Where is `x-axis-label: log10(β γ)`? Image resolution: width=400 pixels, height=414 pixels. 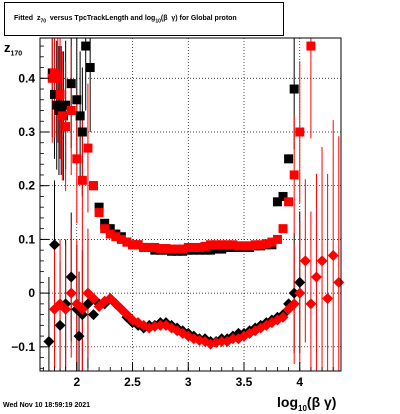
x-axis-label: log10(β γ) is located at coordinates (307, 403).